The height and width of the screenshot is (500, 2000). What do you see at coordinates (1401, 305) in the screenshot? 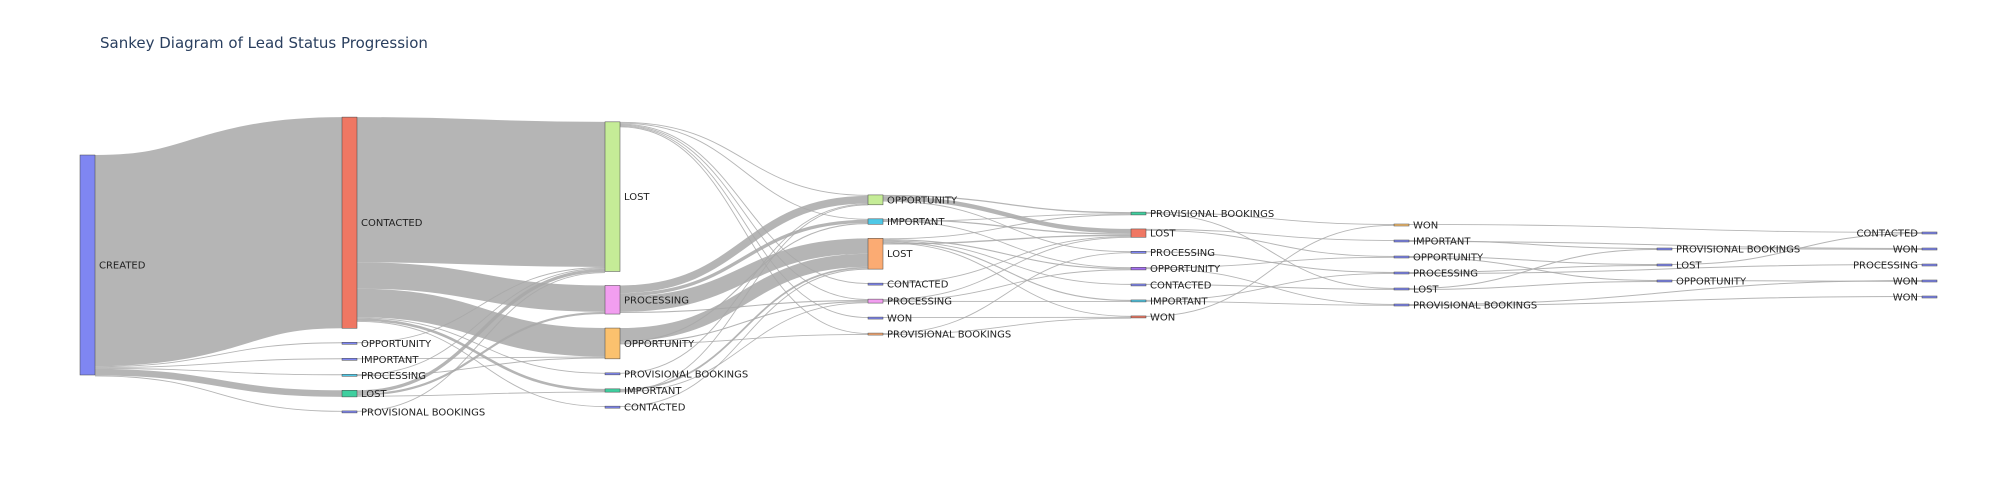
I see `sankey-node-c5-provisional` at bounding box center [1401, 305].